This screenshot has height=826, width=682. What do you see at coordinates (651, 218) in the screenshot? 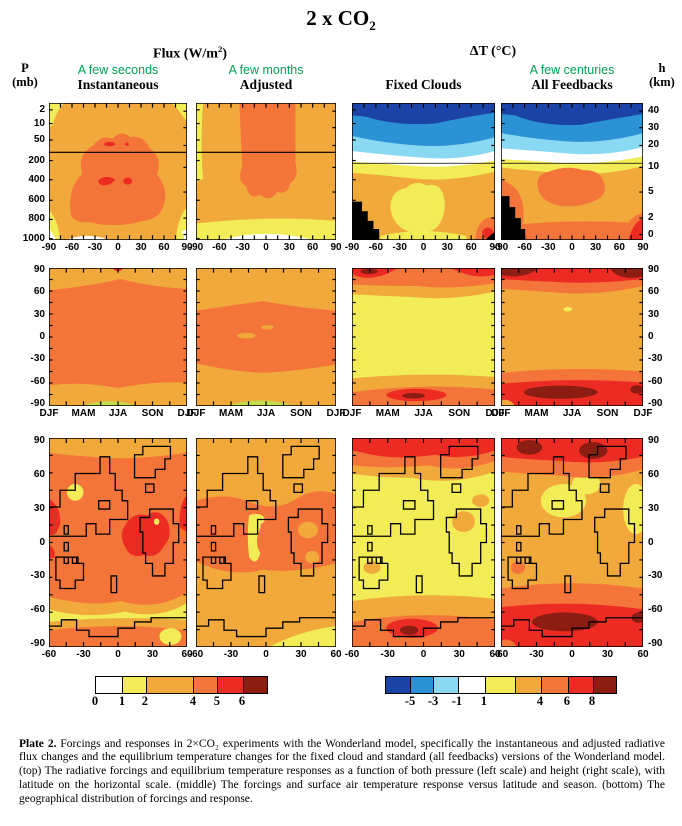
I see `y-right-tick-label: 2` at bounding box center [651, 218].